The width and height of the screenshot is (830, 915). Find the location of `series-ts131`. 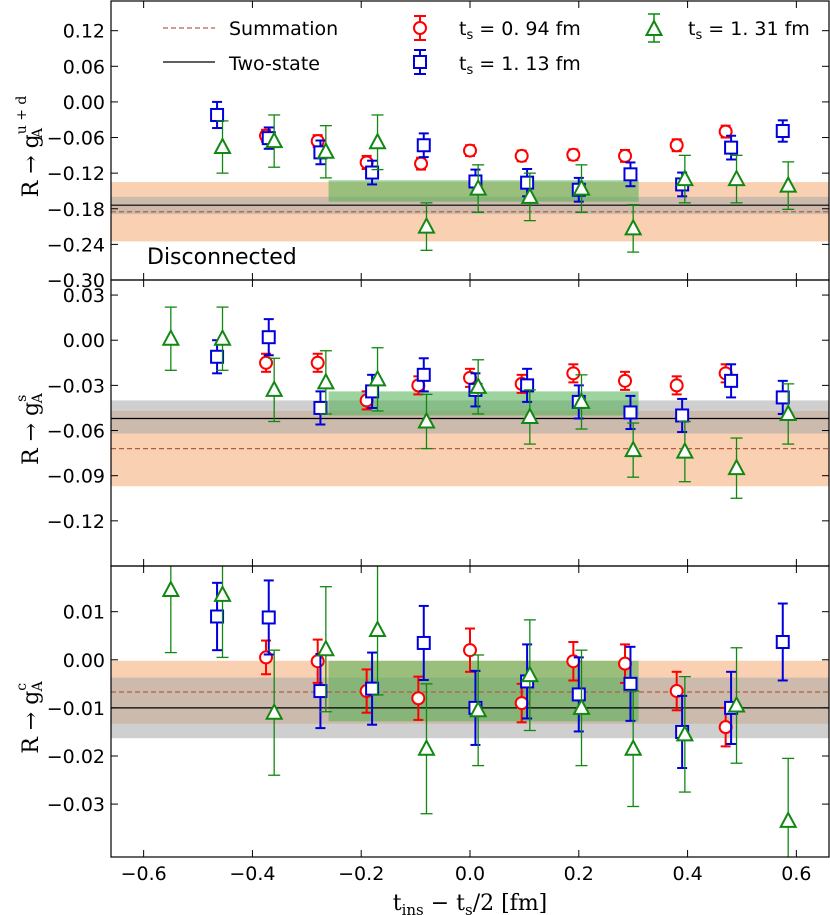

series-ts131 is located at coordinates (505, 183).